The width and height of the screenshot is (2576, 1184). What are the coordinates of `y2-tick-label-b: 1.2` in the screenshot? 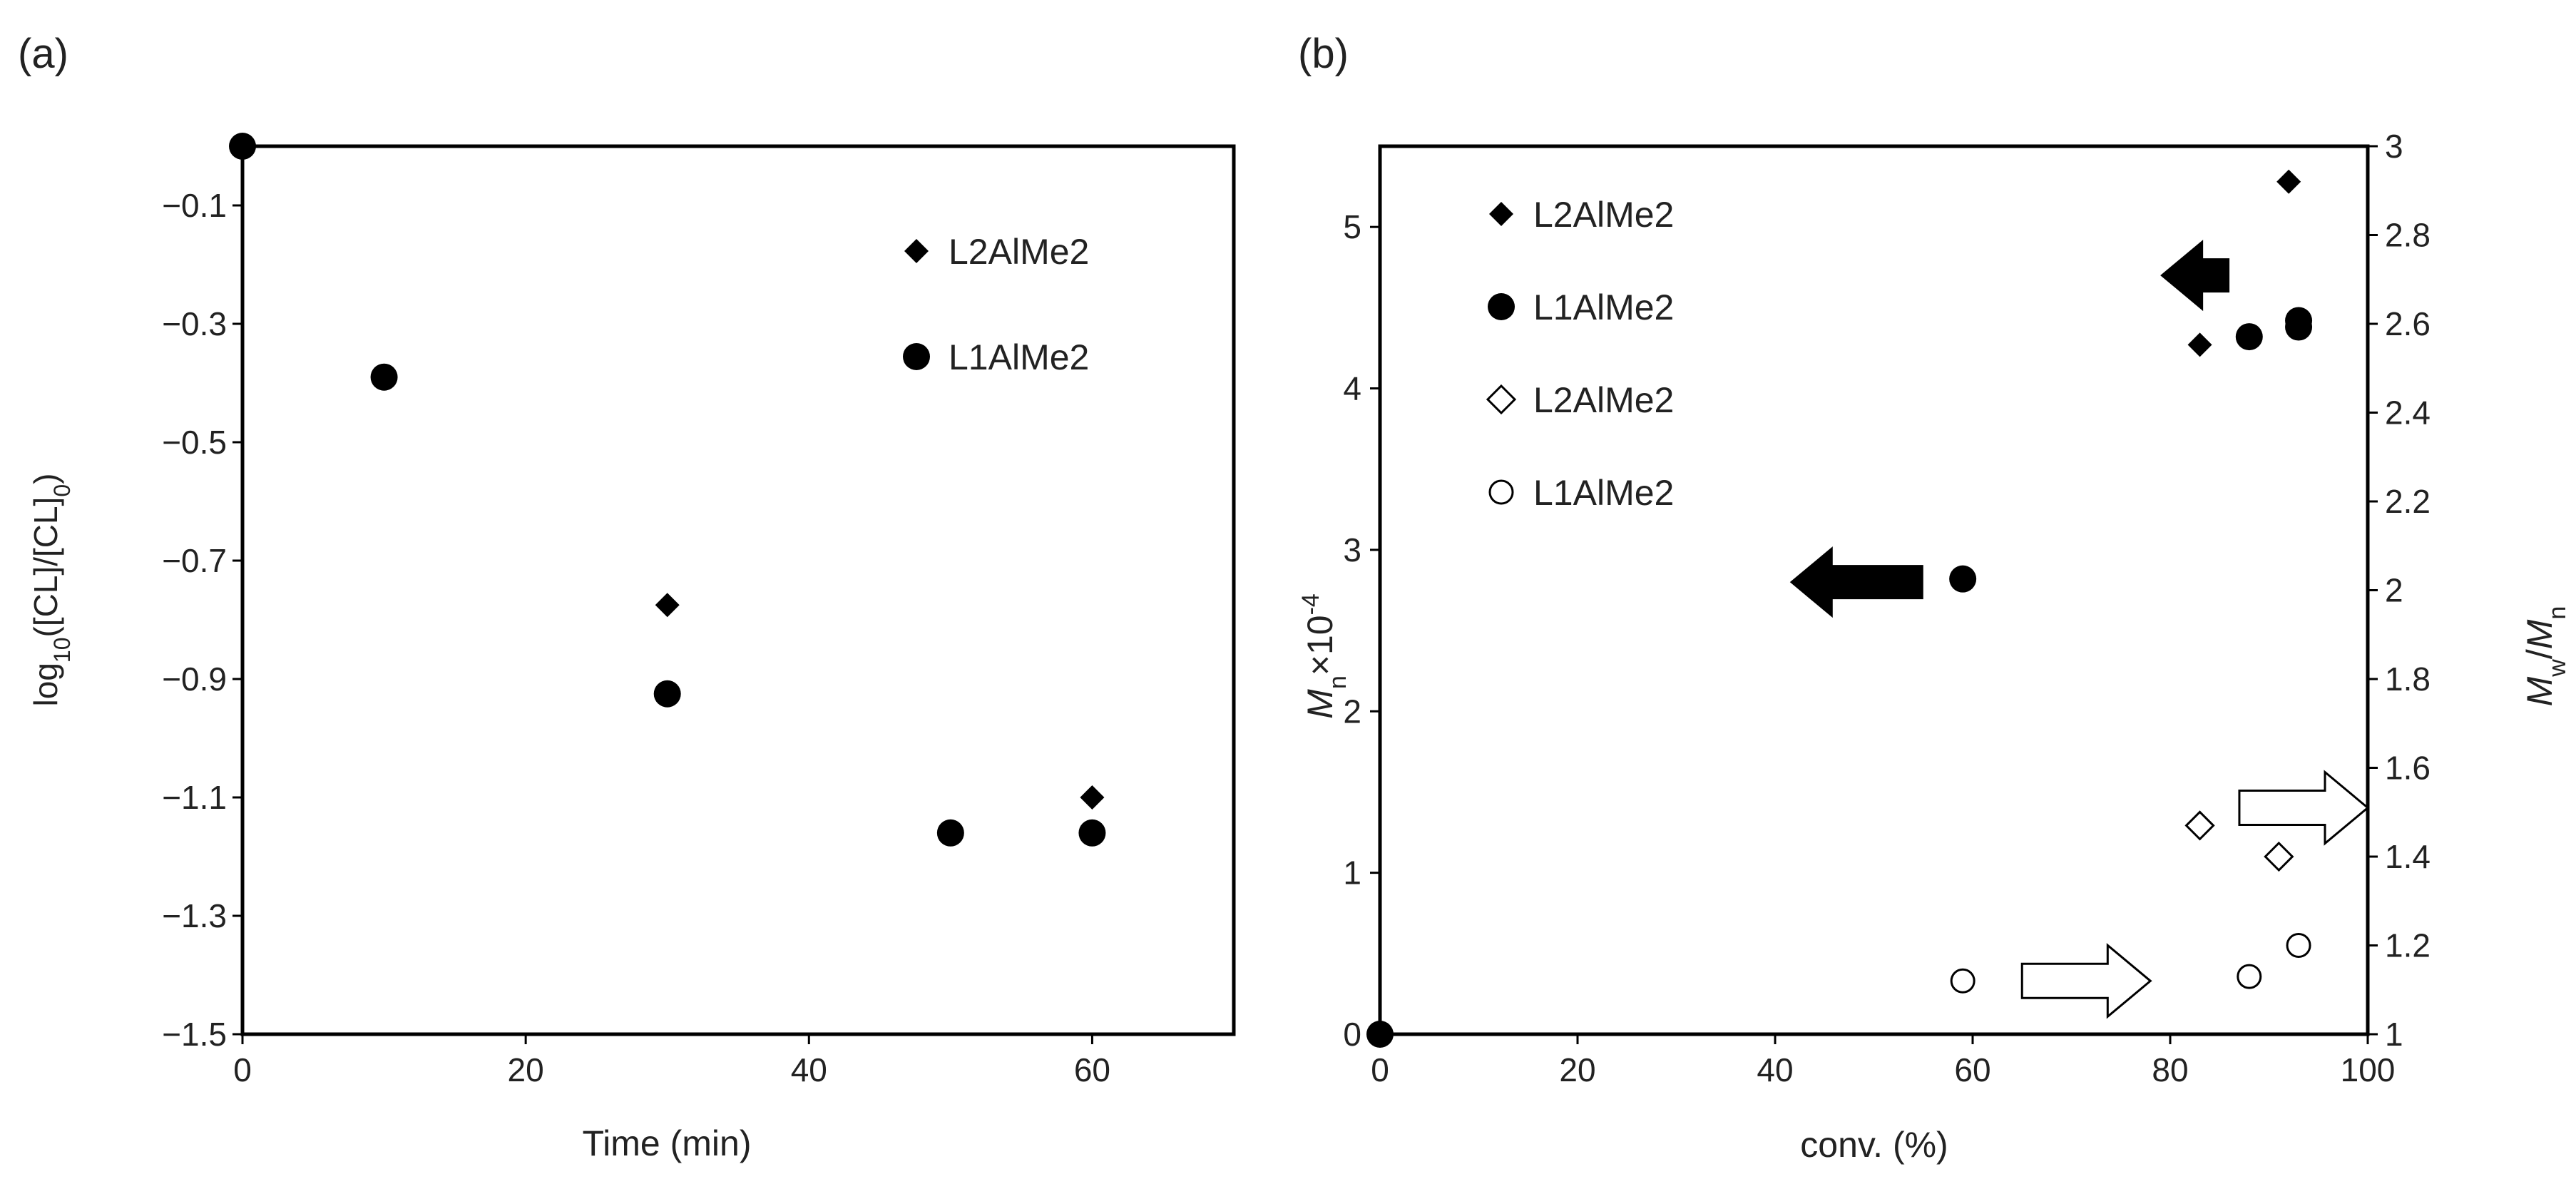 It's located at (2408, 945).